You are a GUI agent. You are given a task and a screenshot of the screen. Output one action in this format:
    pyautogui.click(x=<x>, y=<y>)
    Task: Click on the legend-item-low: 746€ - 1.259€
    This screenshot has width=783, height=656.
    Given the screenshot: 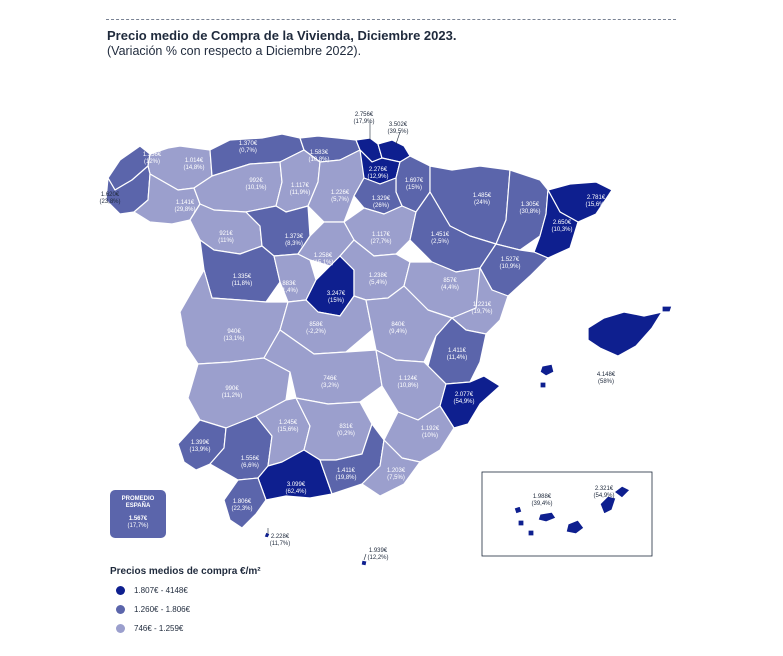 What is the action you would take?
    pyautogui.click(x=149, y=628)
    